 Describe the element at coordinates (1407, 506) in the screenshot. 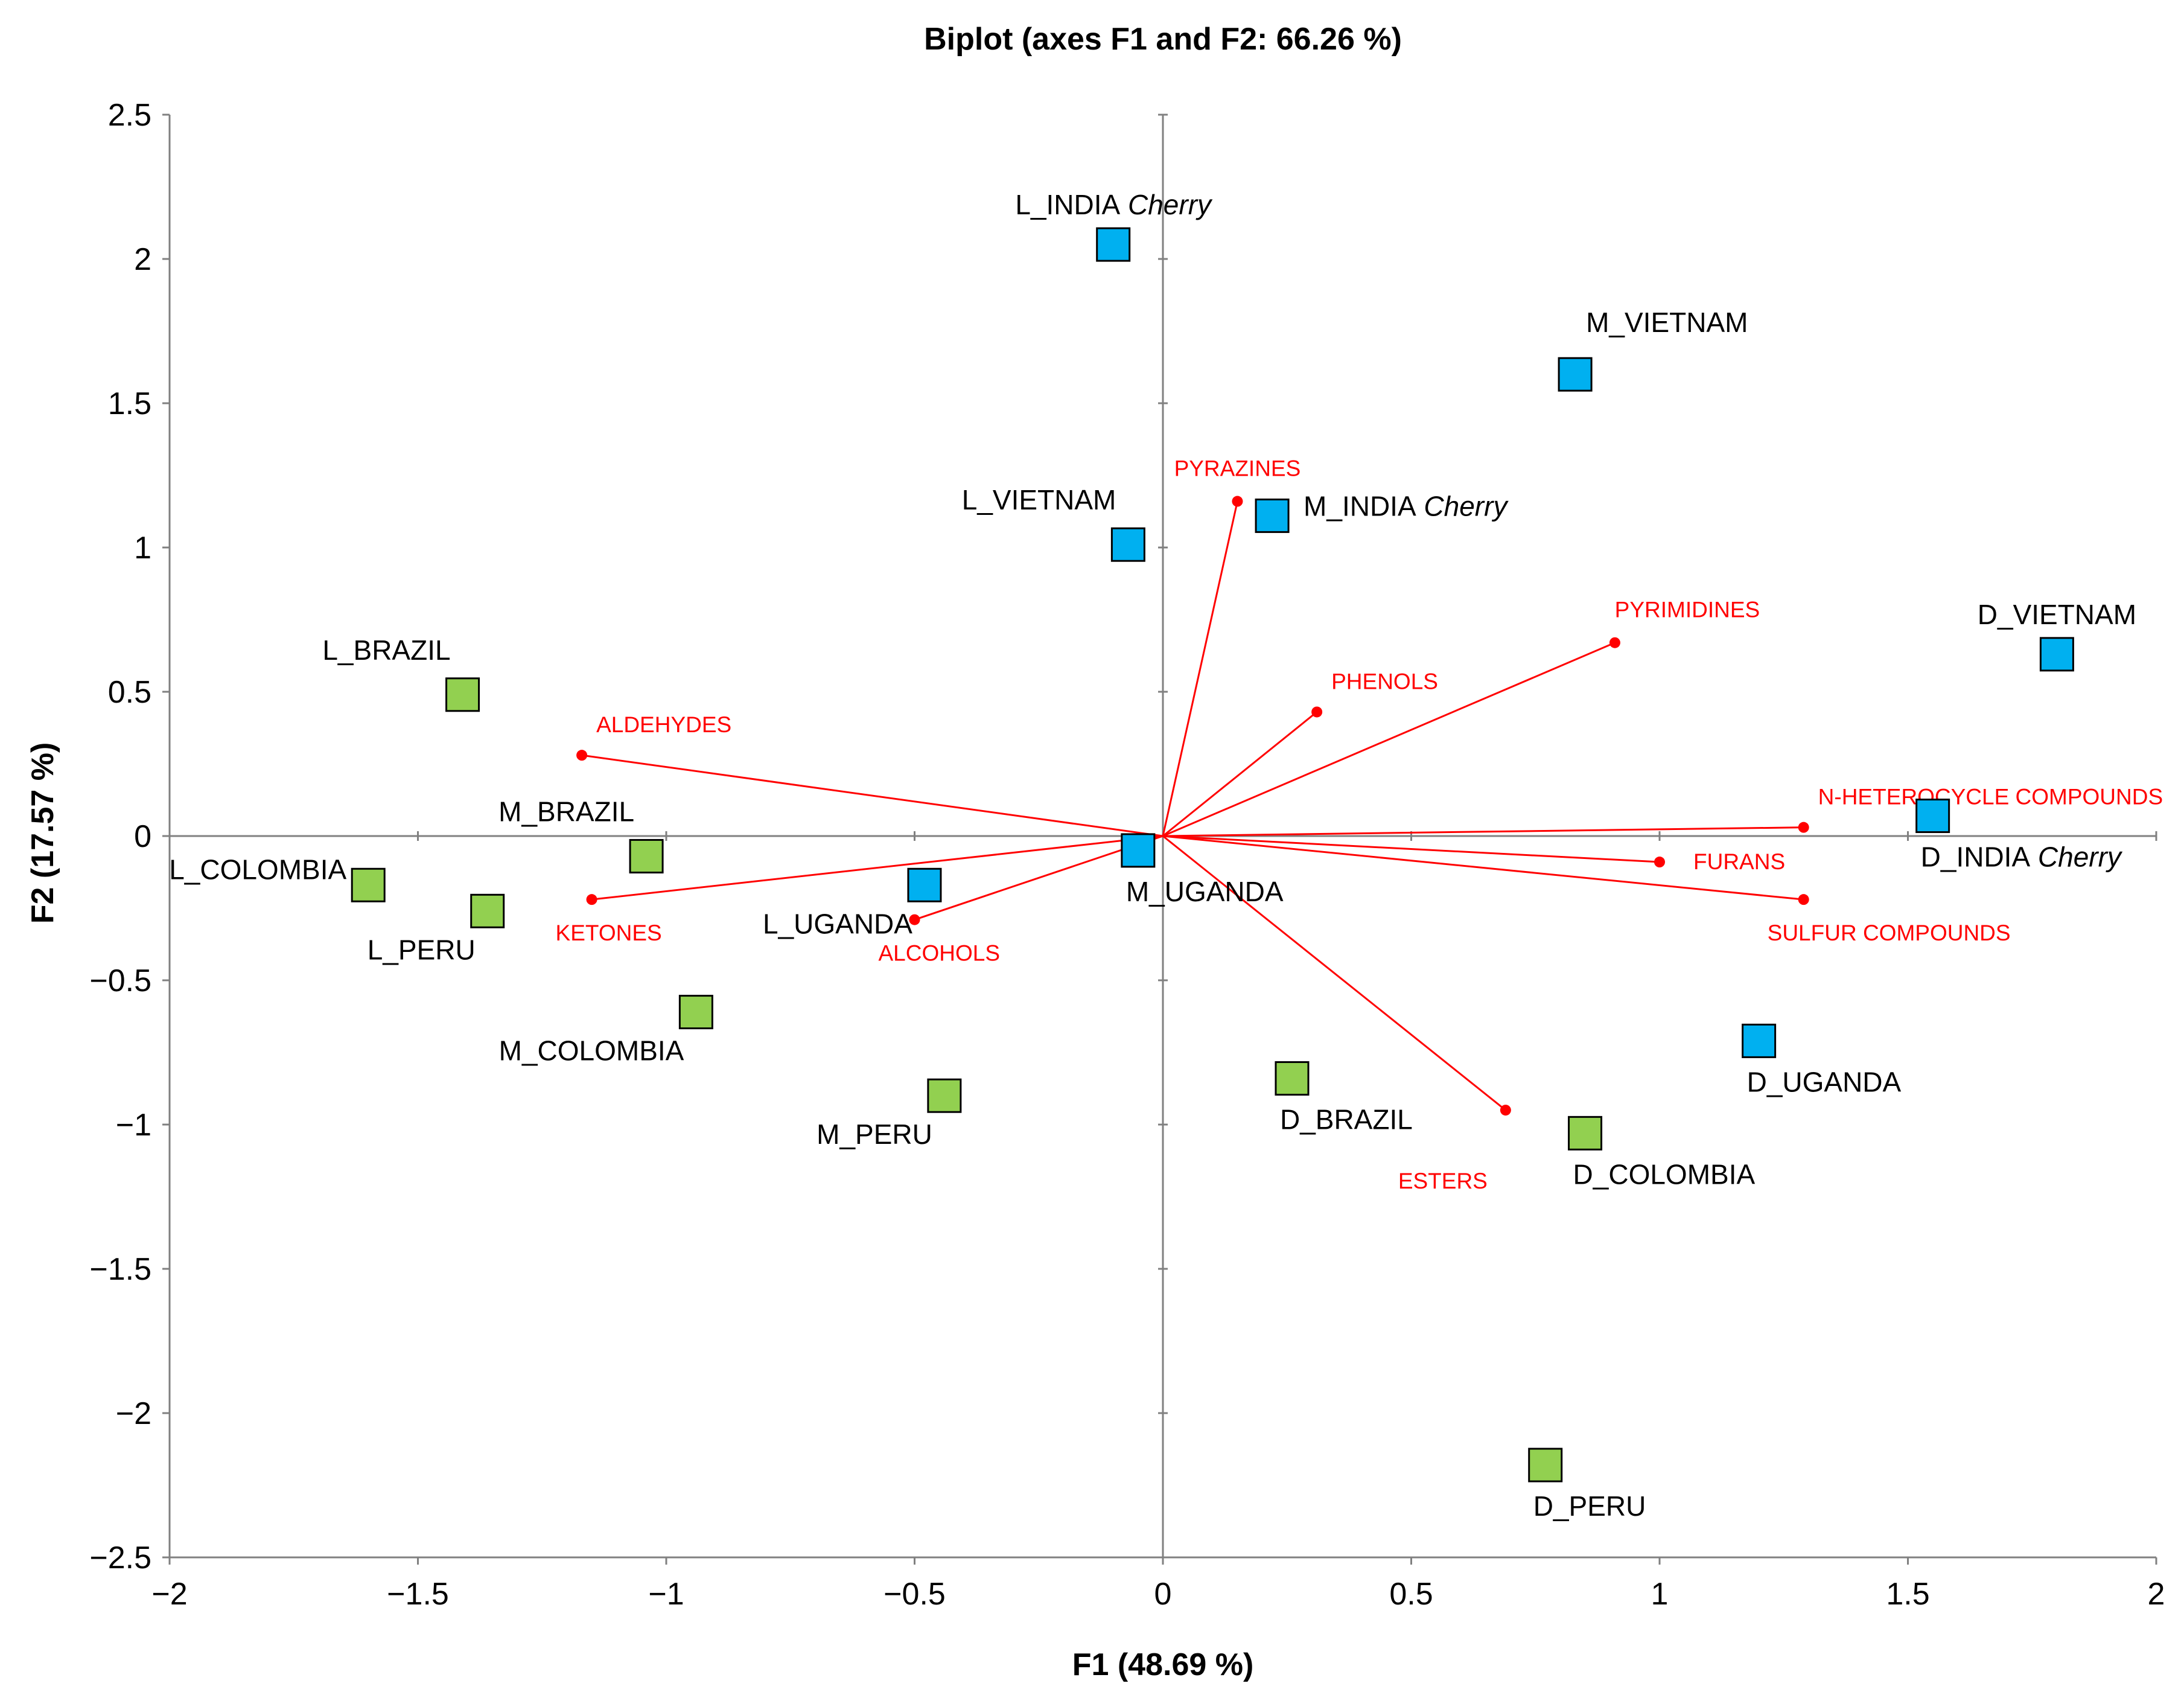

I see `observation-label: M_INDIA Cherry` at that location.